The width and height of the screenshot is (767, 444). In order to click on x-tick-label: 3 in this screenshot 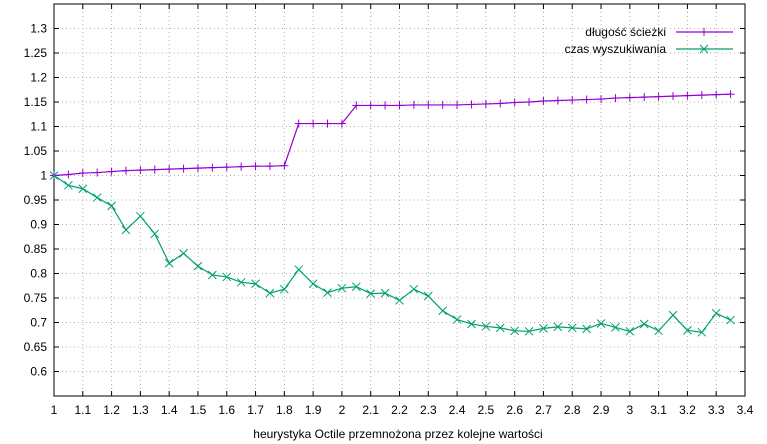, I will do `click(629, 410)`.